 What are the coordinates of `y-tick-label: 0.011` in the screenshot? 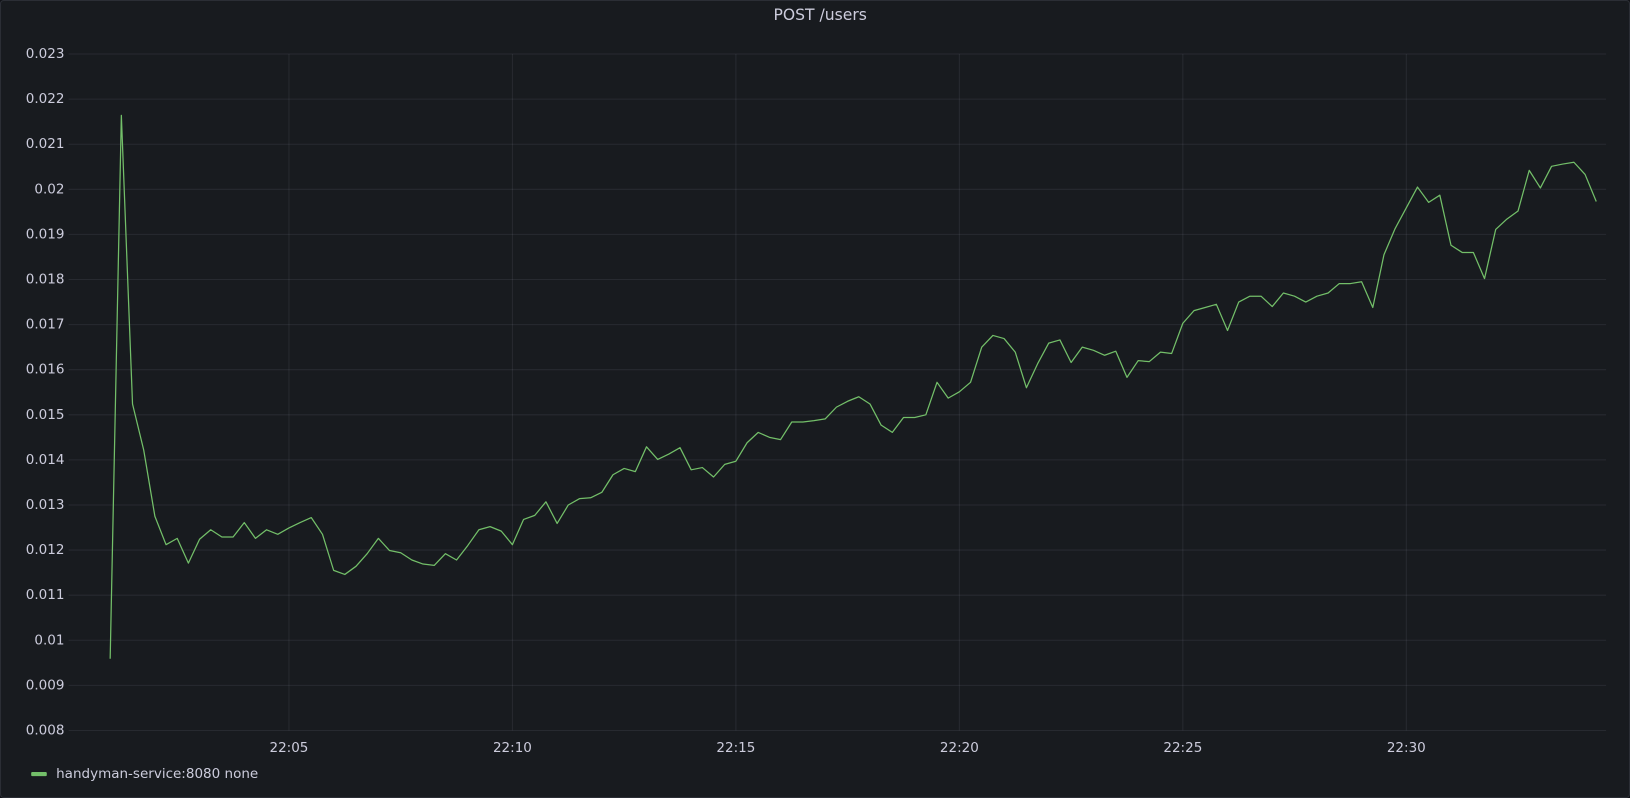 It's located at (45, 595).